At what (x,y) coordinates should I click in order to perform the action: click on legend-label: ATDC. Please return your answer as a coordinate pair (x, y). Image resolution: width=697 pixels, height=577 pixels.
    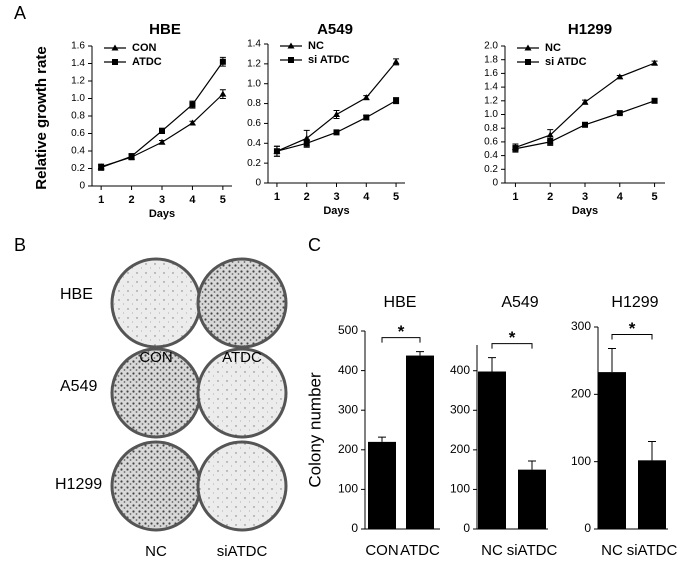
    Looking at the image, I should click on (147, 62).